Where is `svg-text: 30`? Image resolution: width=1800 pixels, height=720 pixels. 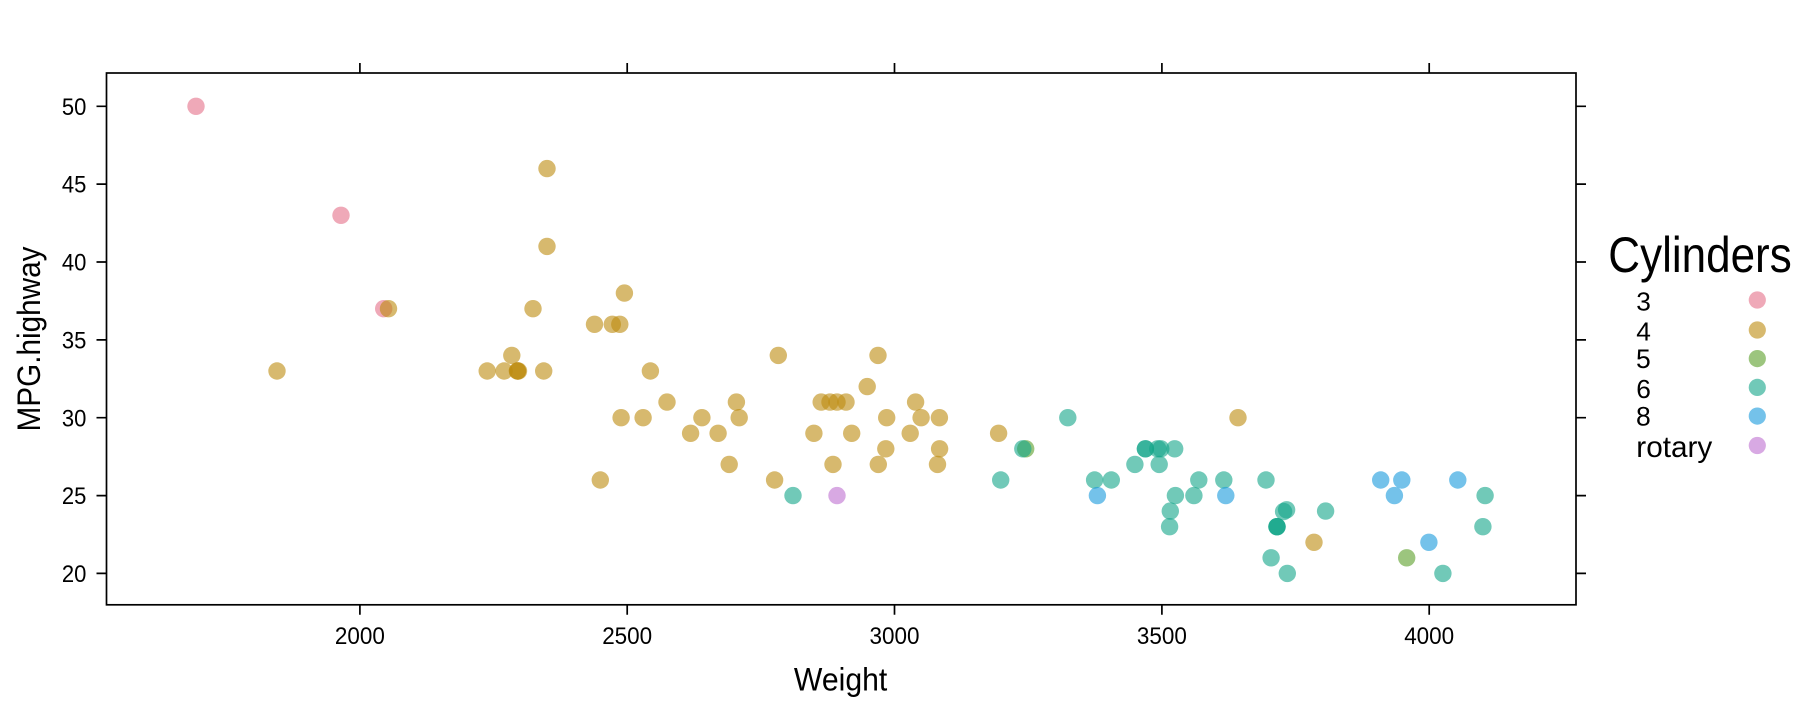
svg-text: 30 is located at coordinates (74, 419).